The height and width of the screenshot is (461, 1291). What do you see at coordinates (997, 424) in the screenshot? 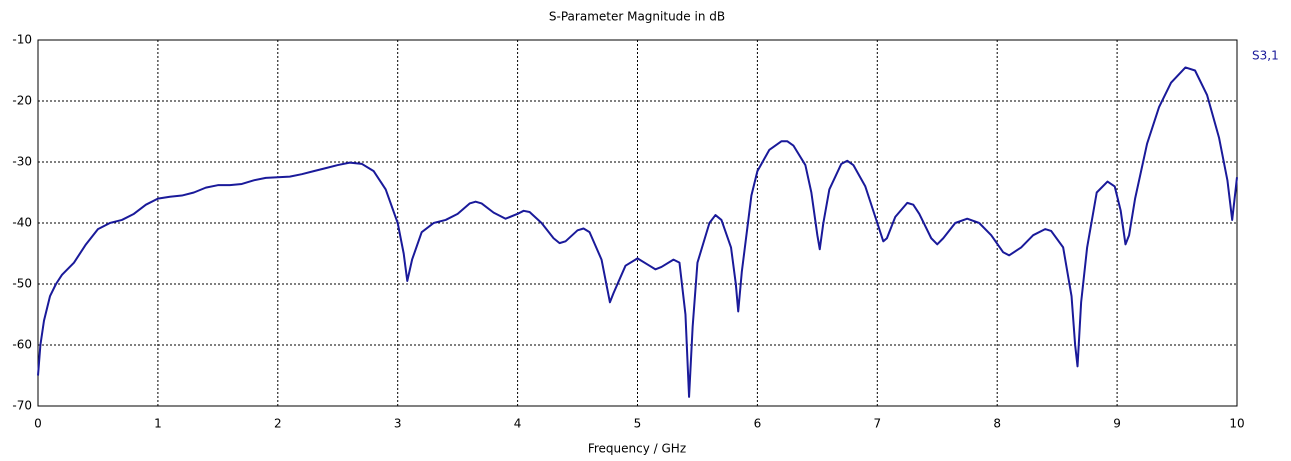
I see `x-tick-label: 8` at bounding box center [997, 424].